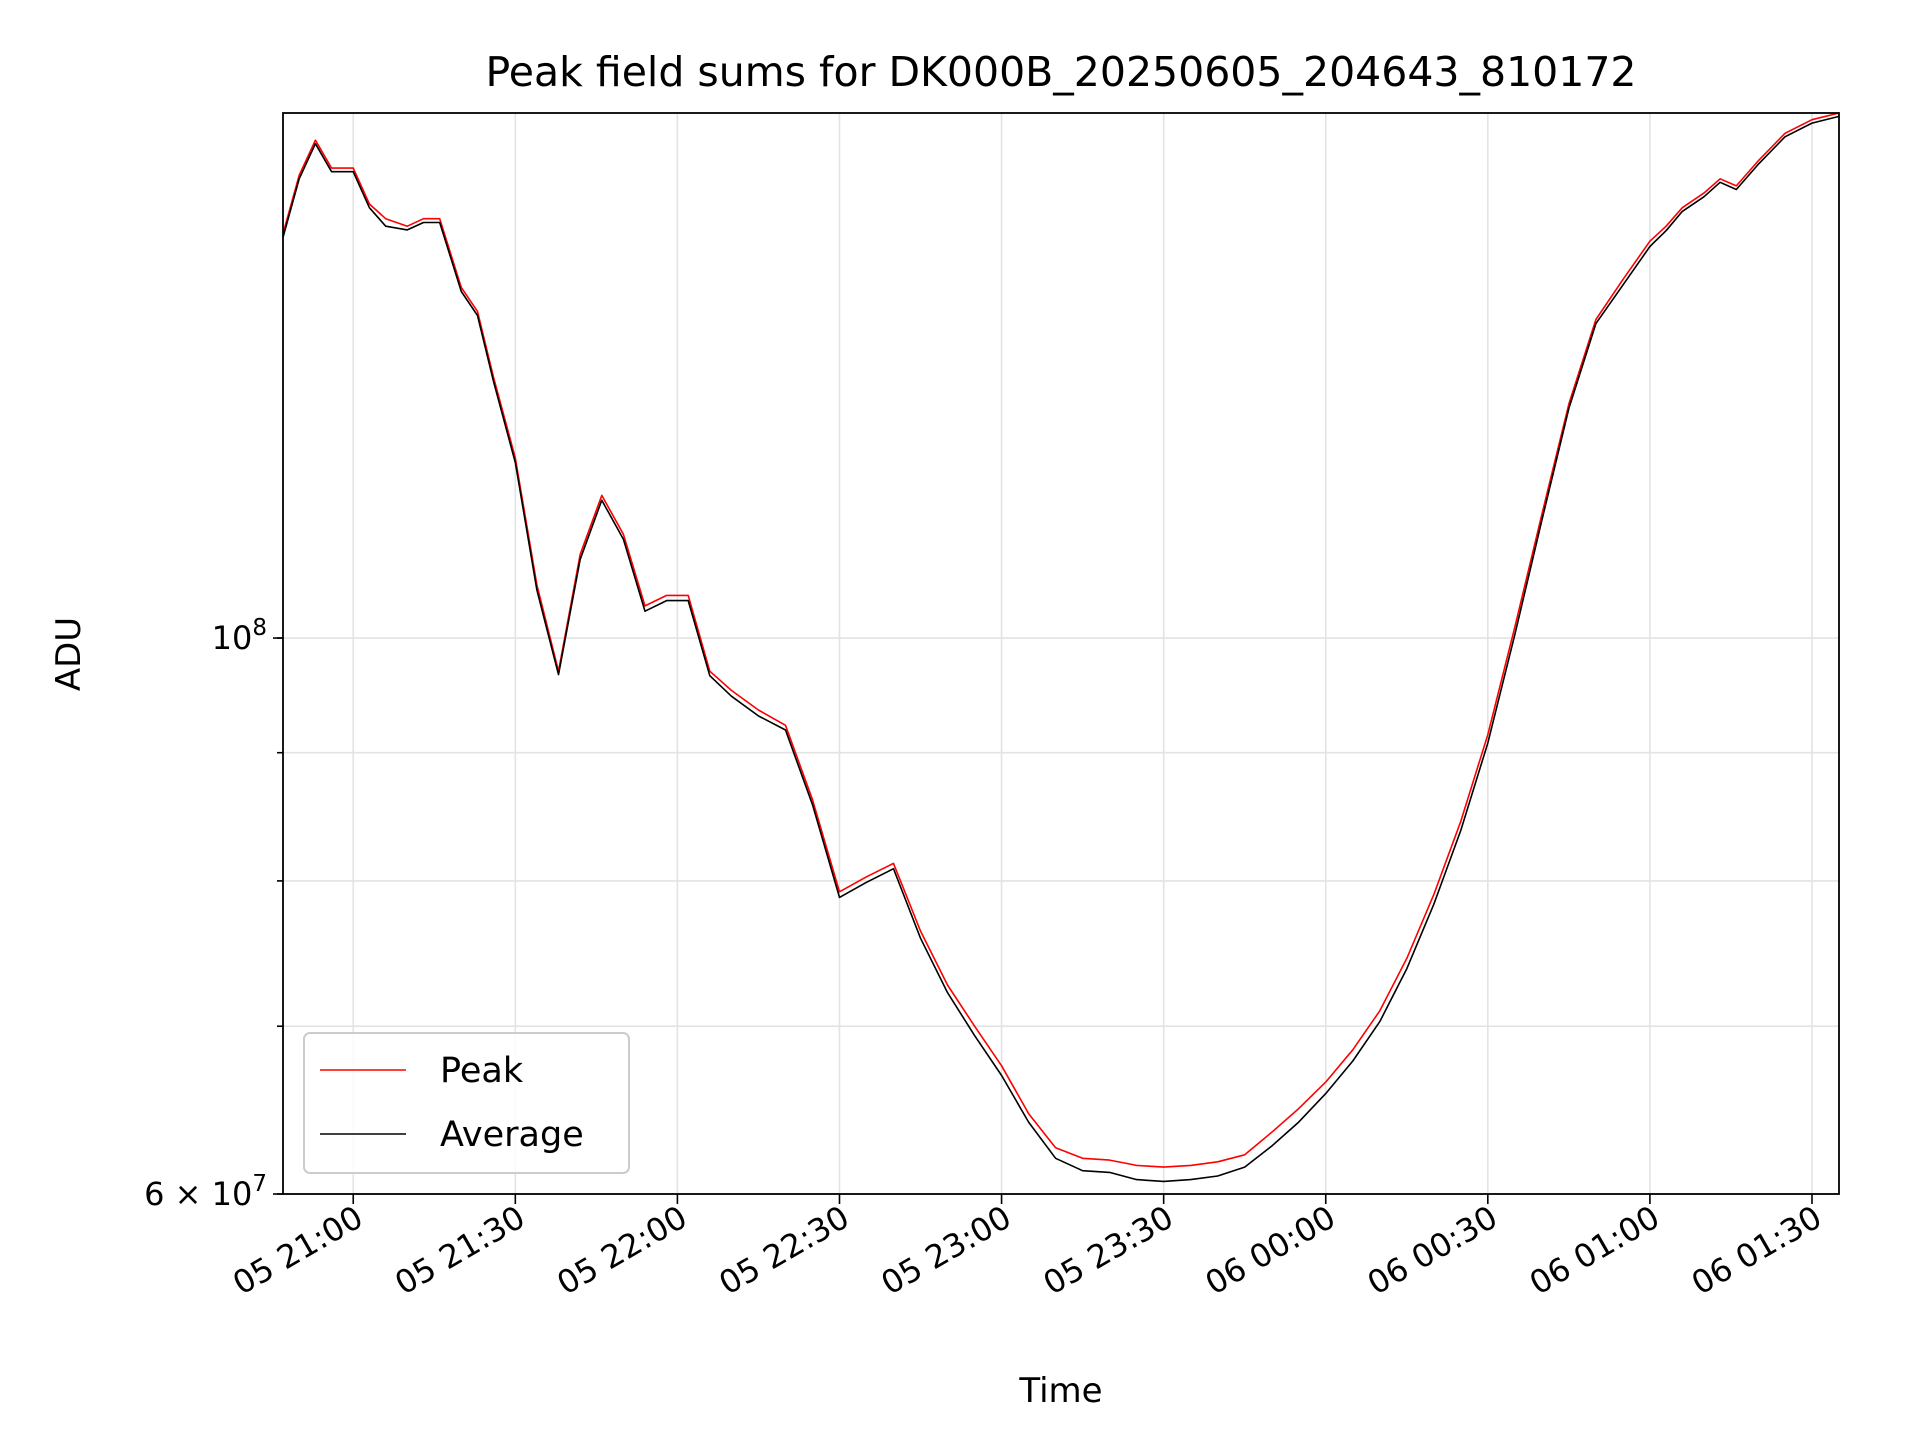  Describe the element at coordinates (205, 1192) in the screenshot. I see `y-tick-label: 6 × 107` at that location.